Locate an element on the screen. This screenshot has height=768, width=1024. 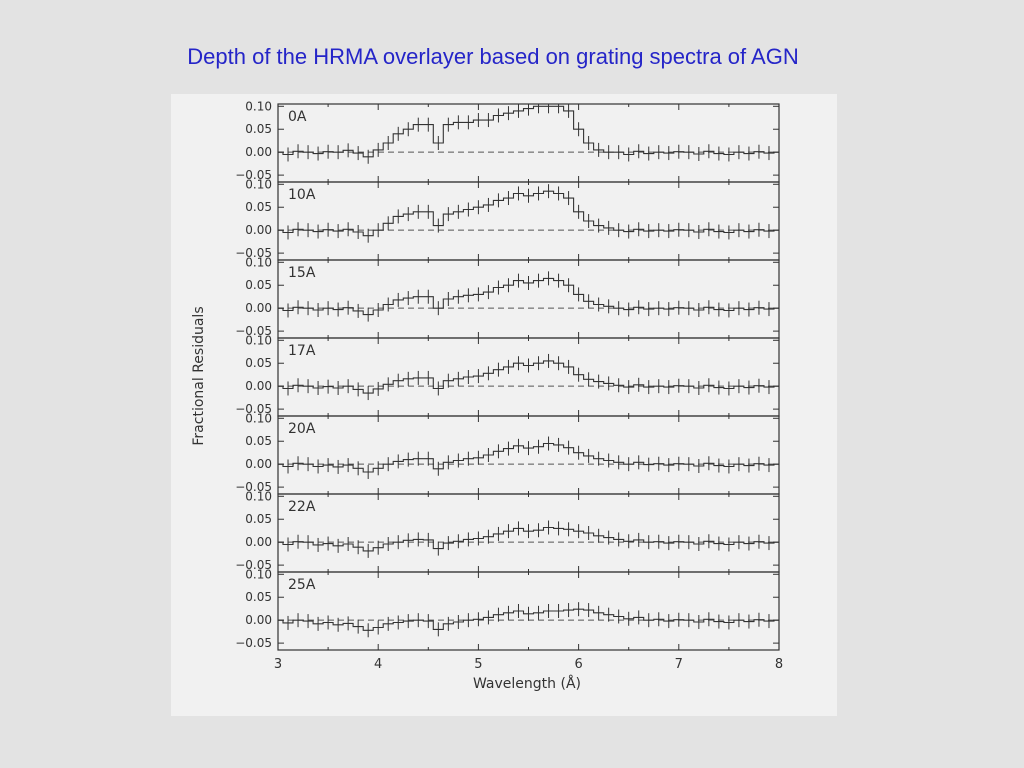
panel-label-15A: 15A is located at coordinates (302, 273).